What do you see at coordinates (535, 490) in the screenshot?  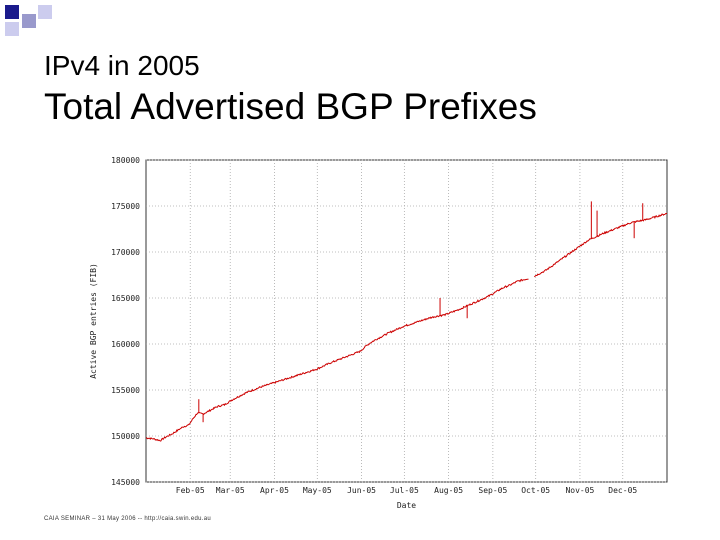 I see `x-tick-label: Oct-05` at bounding box center [535, 490].